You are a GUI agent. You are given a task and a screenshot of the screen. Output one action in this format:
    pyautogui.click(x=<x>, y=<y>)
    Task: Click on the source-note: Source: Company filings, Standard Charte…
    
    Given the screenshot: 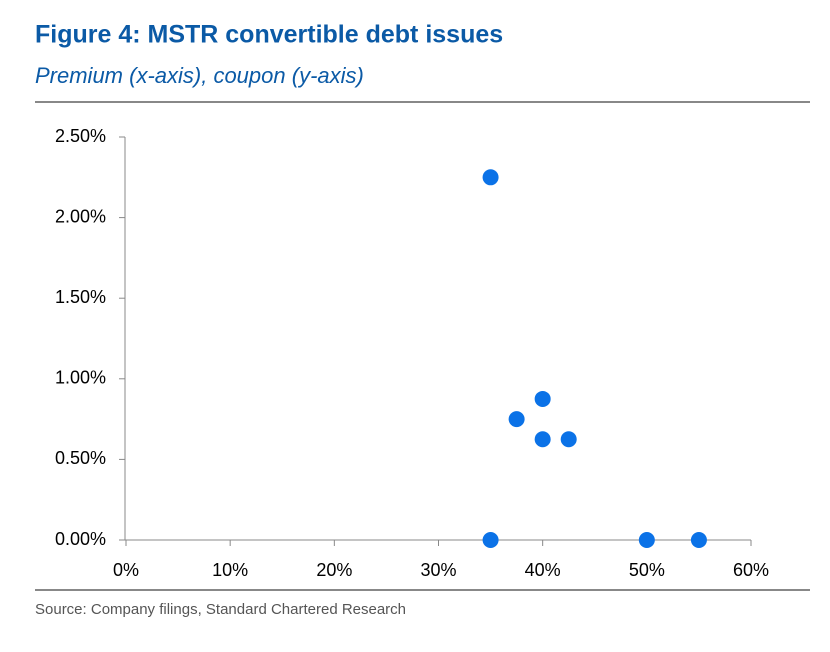 What is the action you would take?
    pyautogui.click(x=220, y=609)
    